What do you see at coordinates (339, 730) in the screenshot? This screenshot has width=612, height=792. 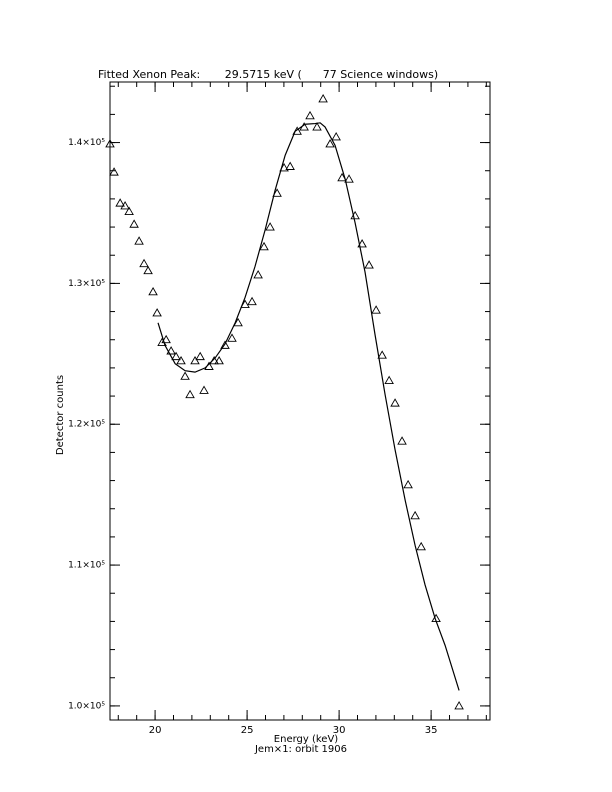 I see `x-tick-label: 30` at bounding box center [339, 730].